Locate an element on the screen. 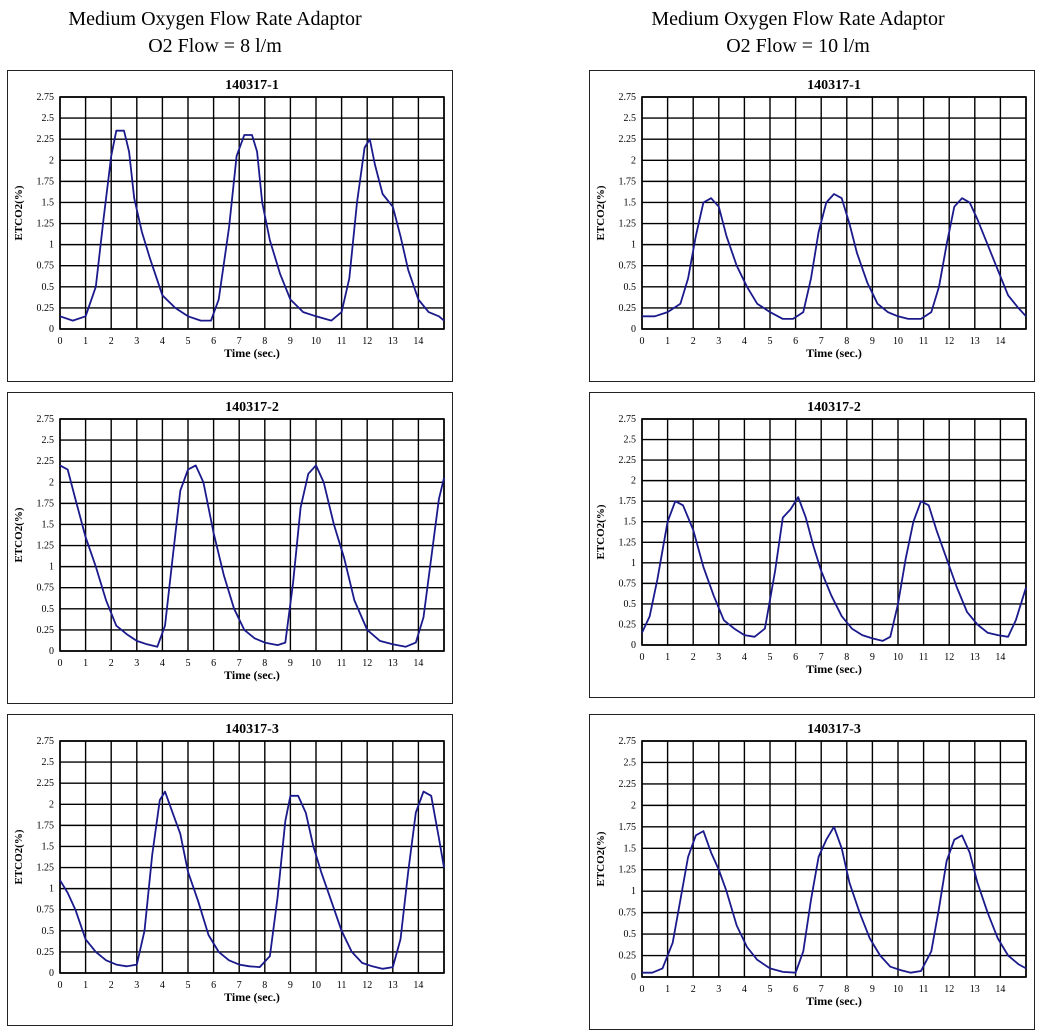 The image size is (1040, 1036). x-tick-label: 1 is located at coordinates (667, 989).